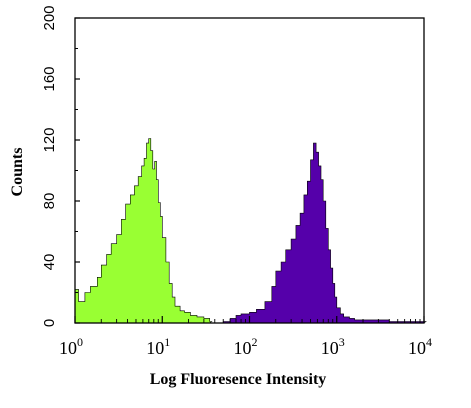 This screenshot has height=408, width=471. I want to click on x-tick-label-1: 10¹, so click(158, 346).